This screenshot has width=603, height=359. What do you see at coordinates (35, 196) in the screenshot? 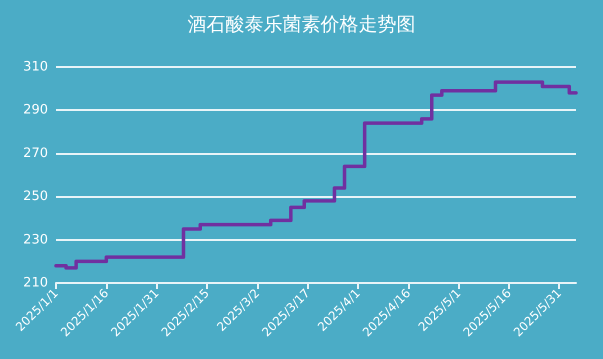
I see `y-tick-label: 250` at bounding box center [35, 196].